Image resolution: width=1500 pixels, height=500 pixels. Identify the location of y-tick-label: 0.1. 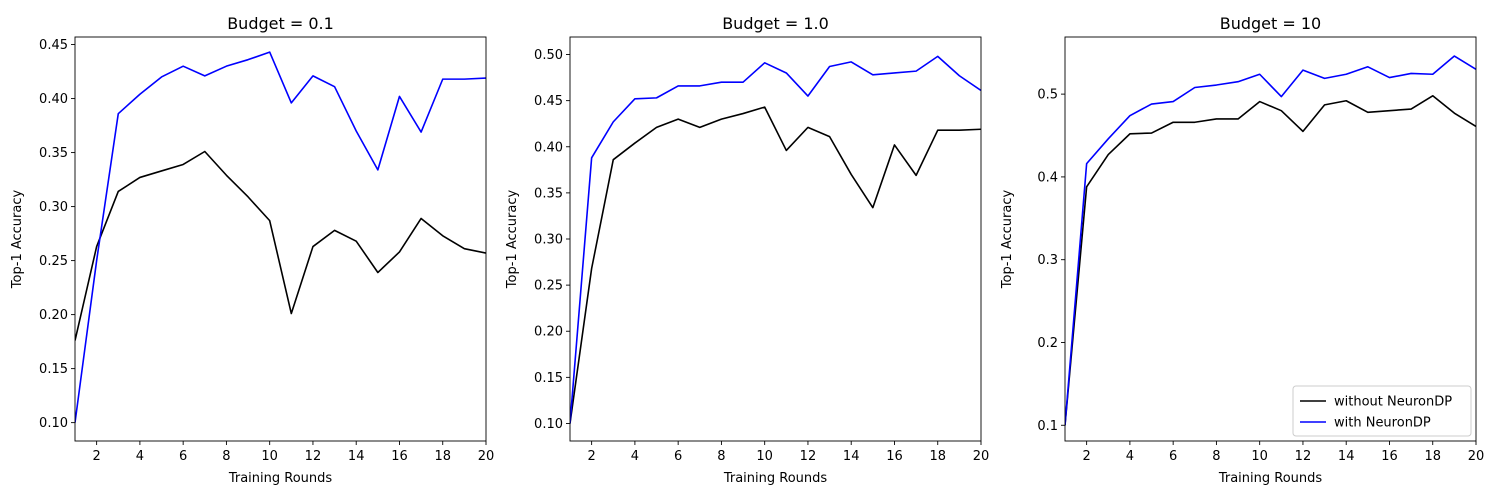
(1047, 426).